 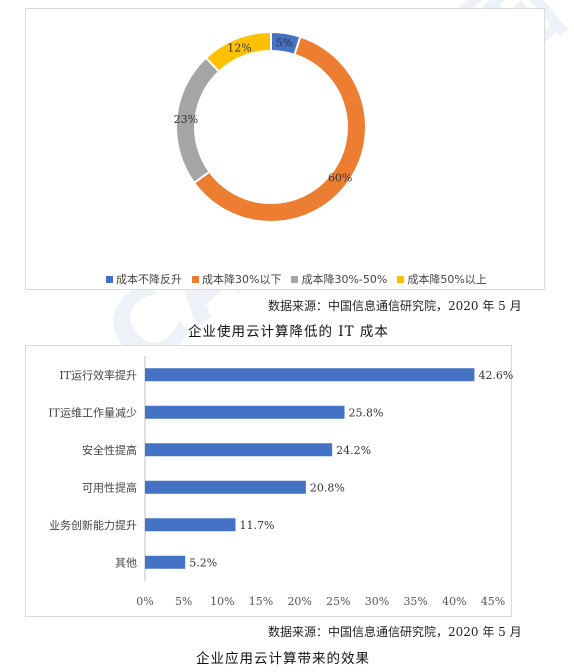 I want to click on x-tick-label-4: 20%, so click(x=299, y=601).